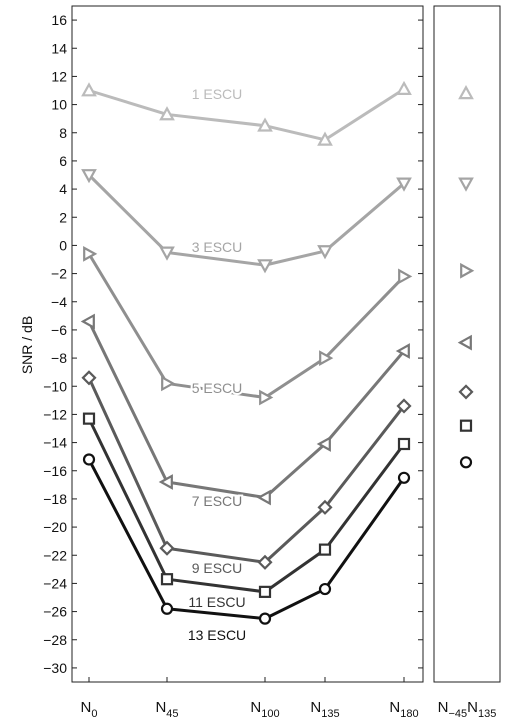 This screenshot has width=508, height=724. Describe the element at coordinates (217, 247) in the screenshot. I see `series-label: 3 ESCU` at that location.